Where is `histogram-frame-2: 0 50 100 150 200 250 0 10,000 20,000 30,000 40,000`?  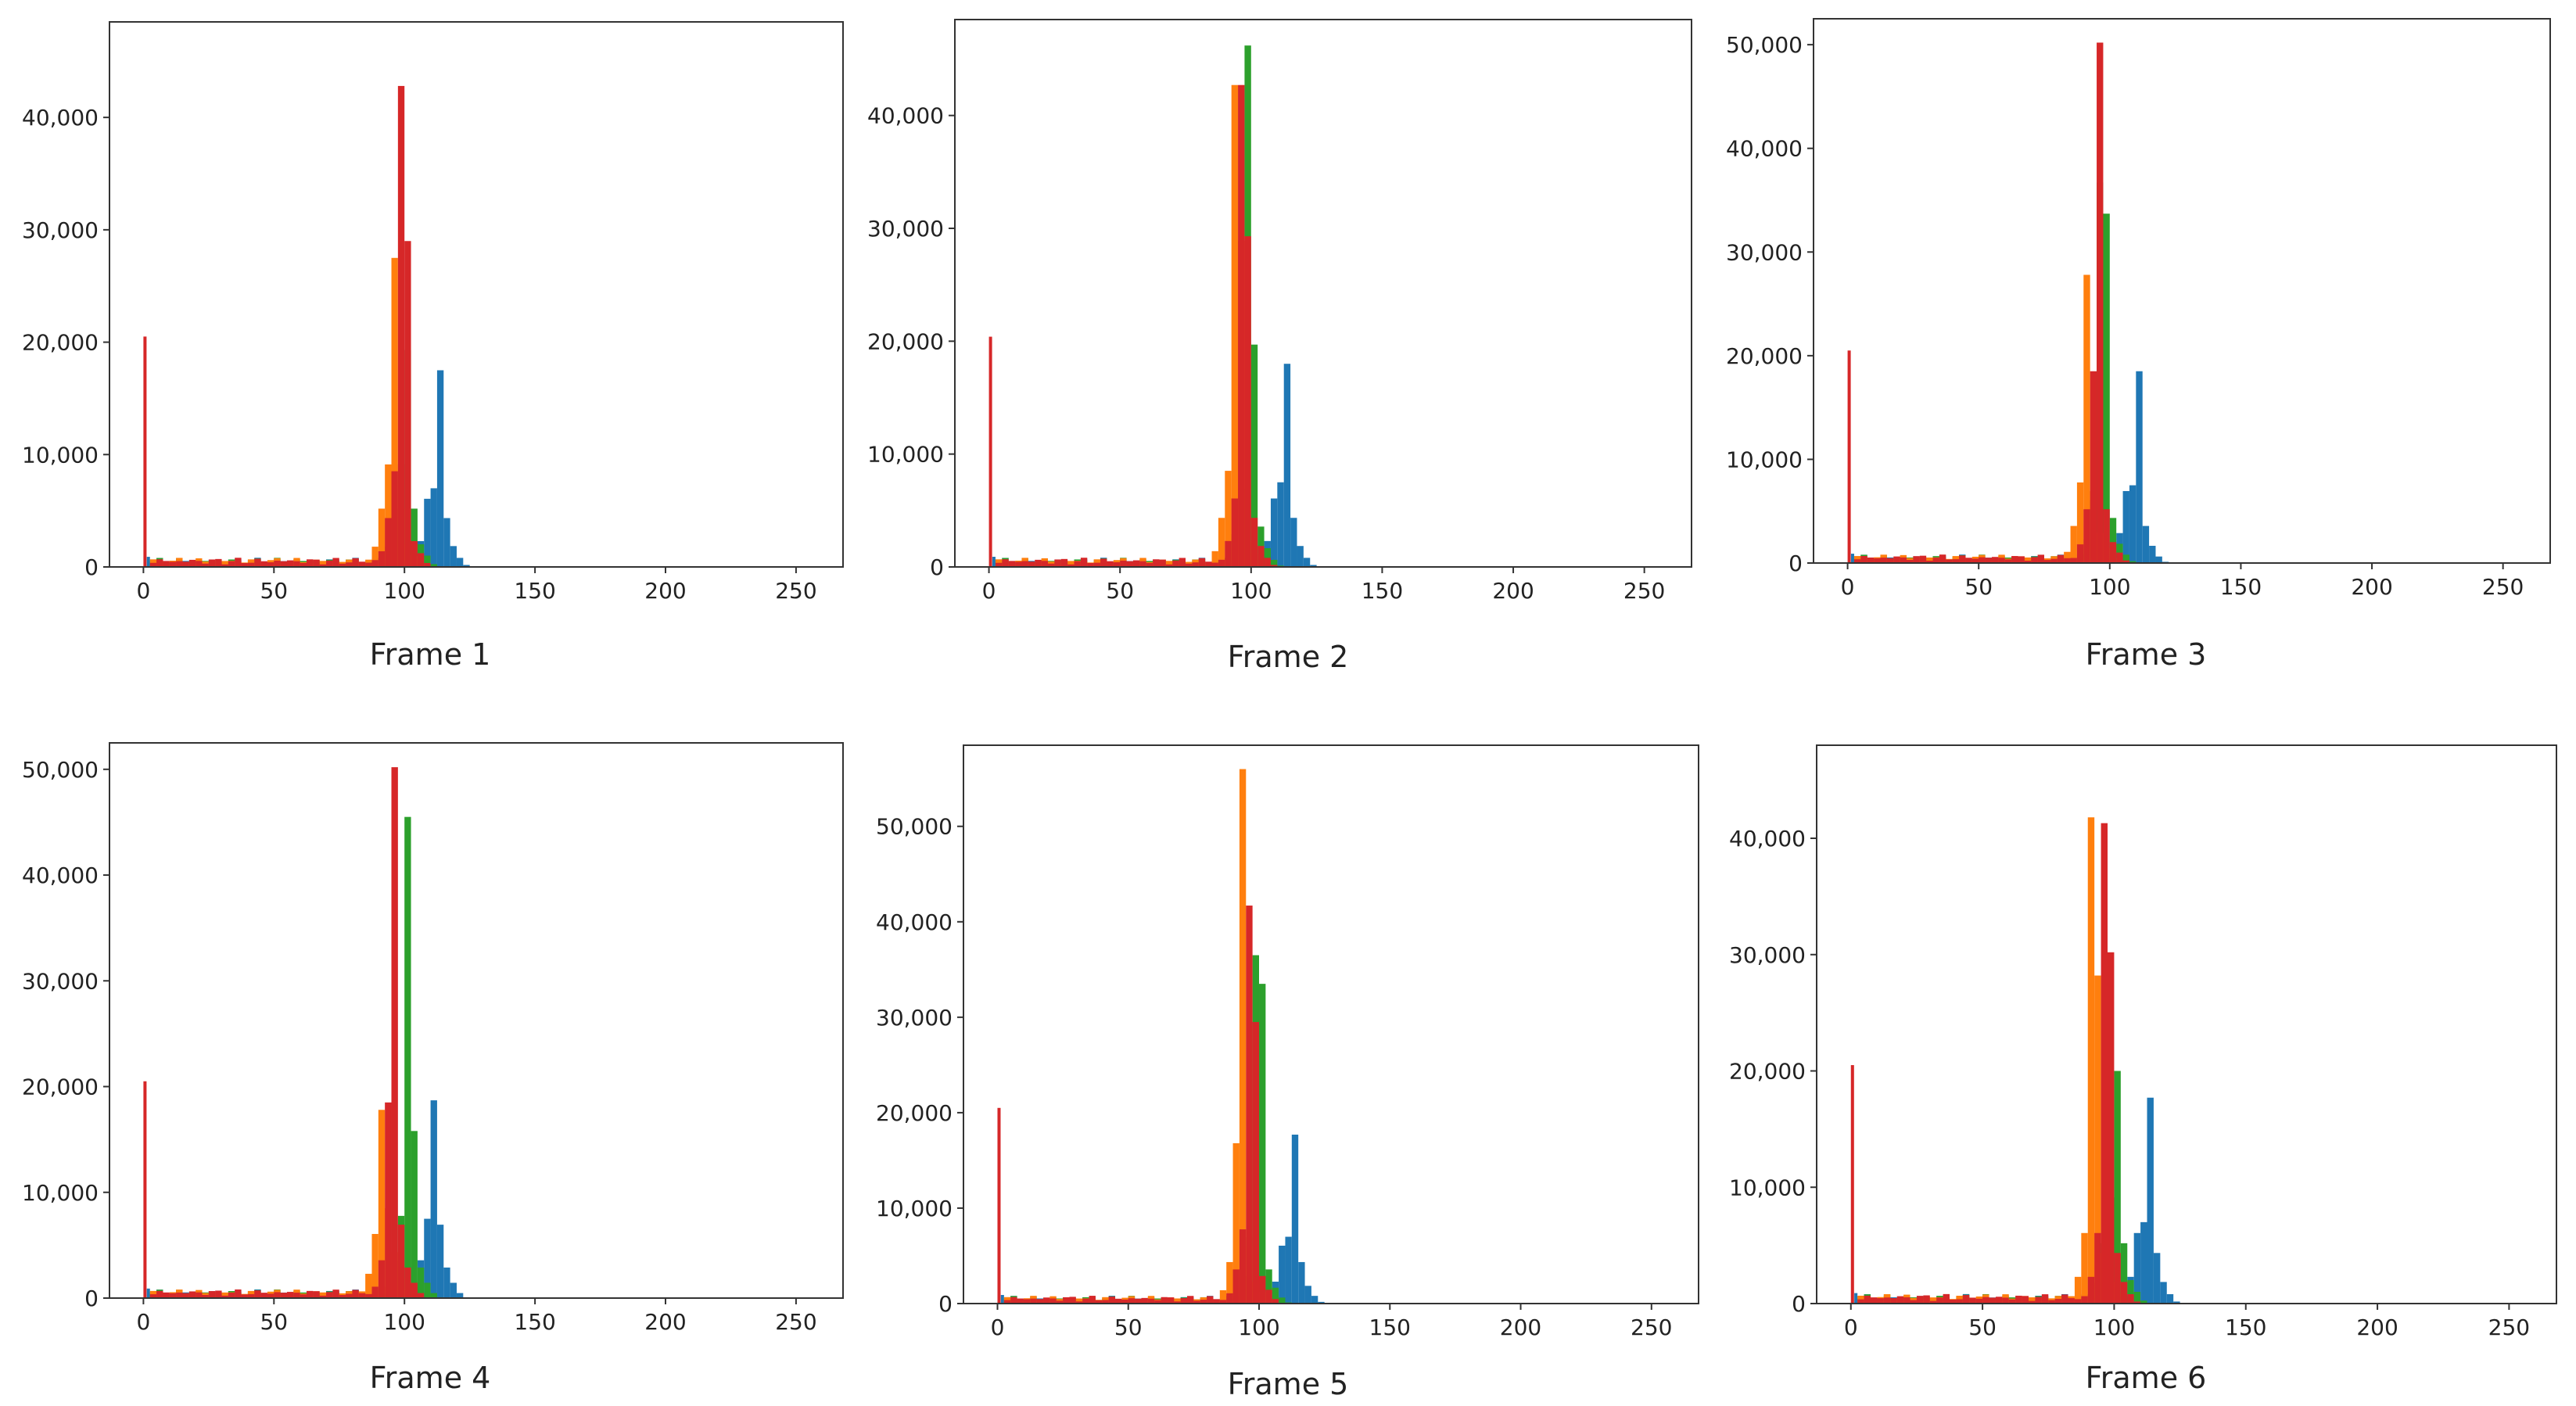 histogram-frame-2: 0 50 100 150 200 250 0 10,000 20,000 30,000 40,000 is located at coordinates (1279, 311).